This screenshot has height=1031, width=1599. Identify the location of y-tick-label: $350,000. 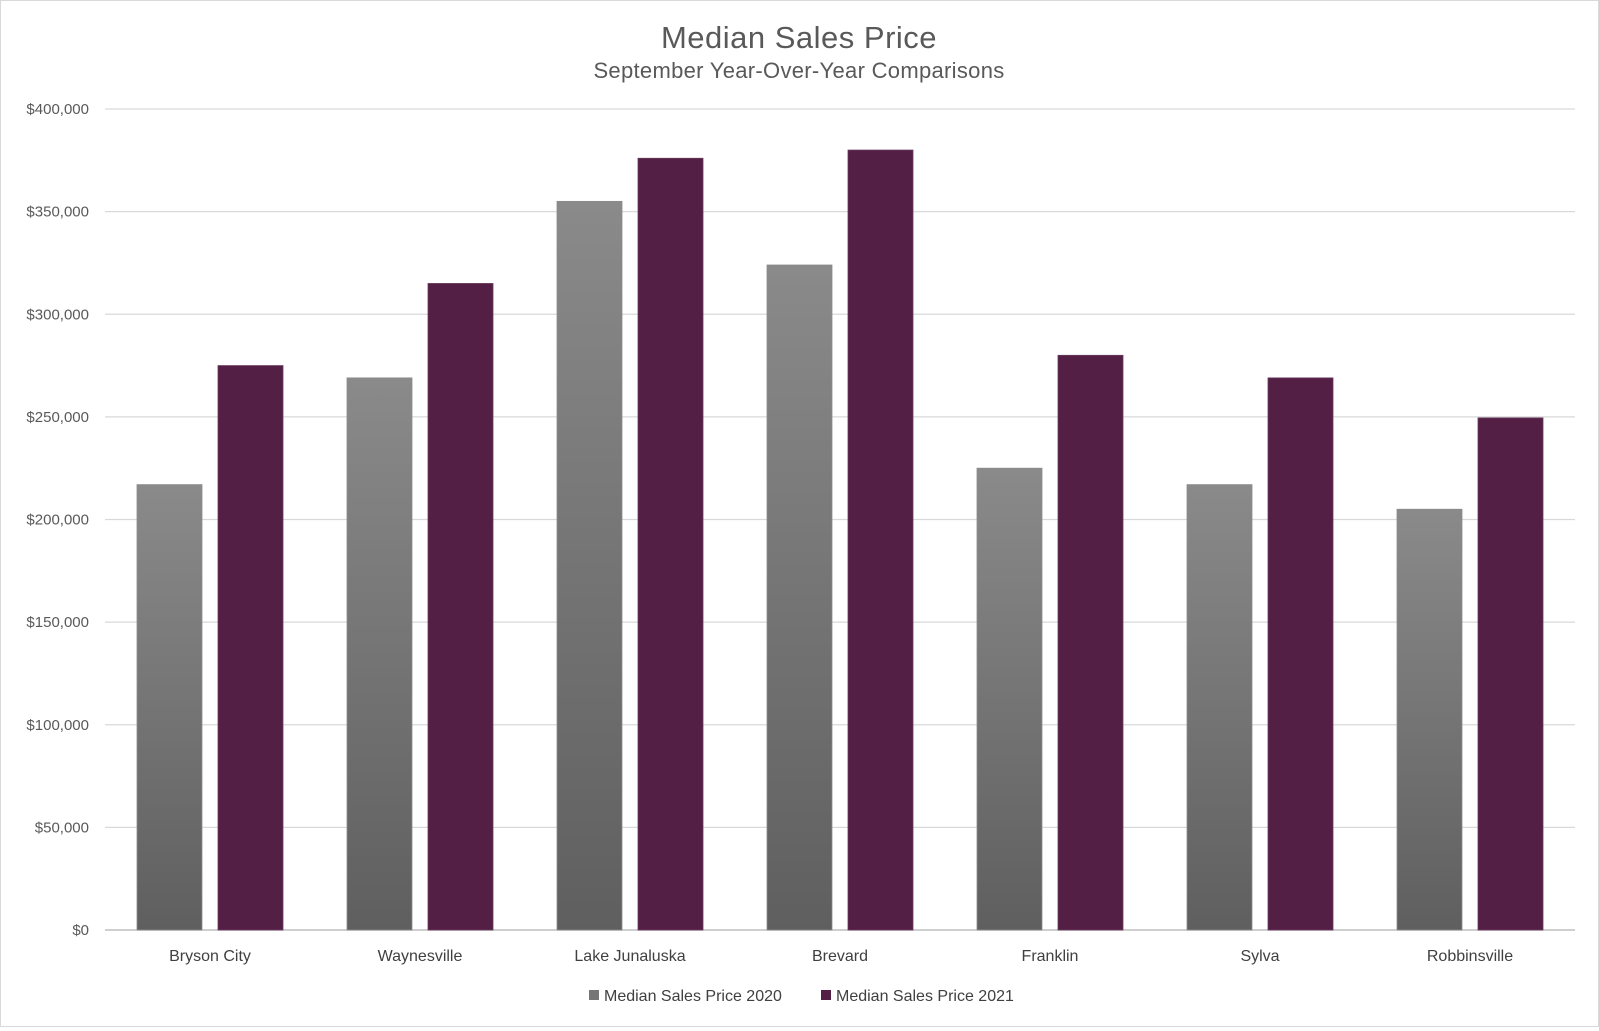
(57, 212).